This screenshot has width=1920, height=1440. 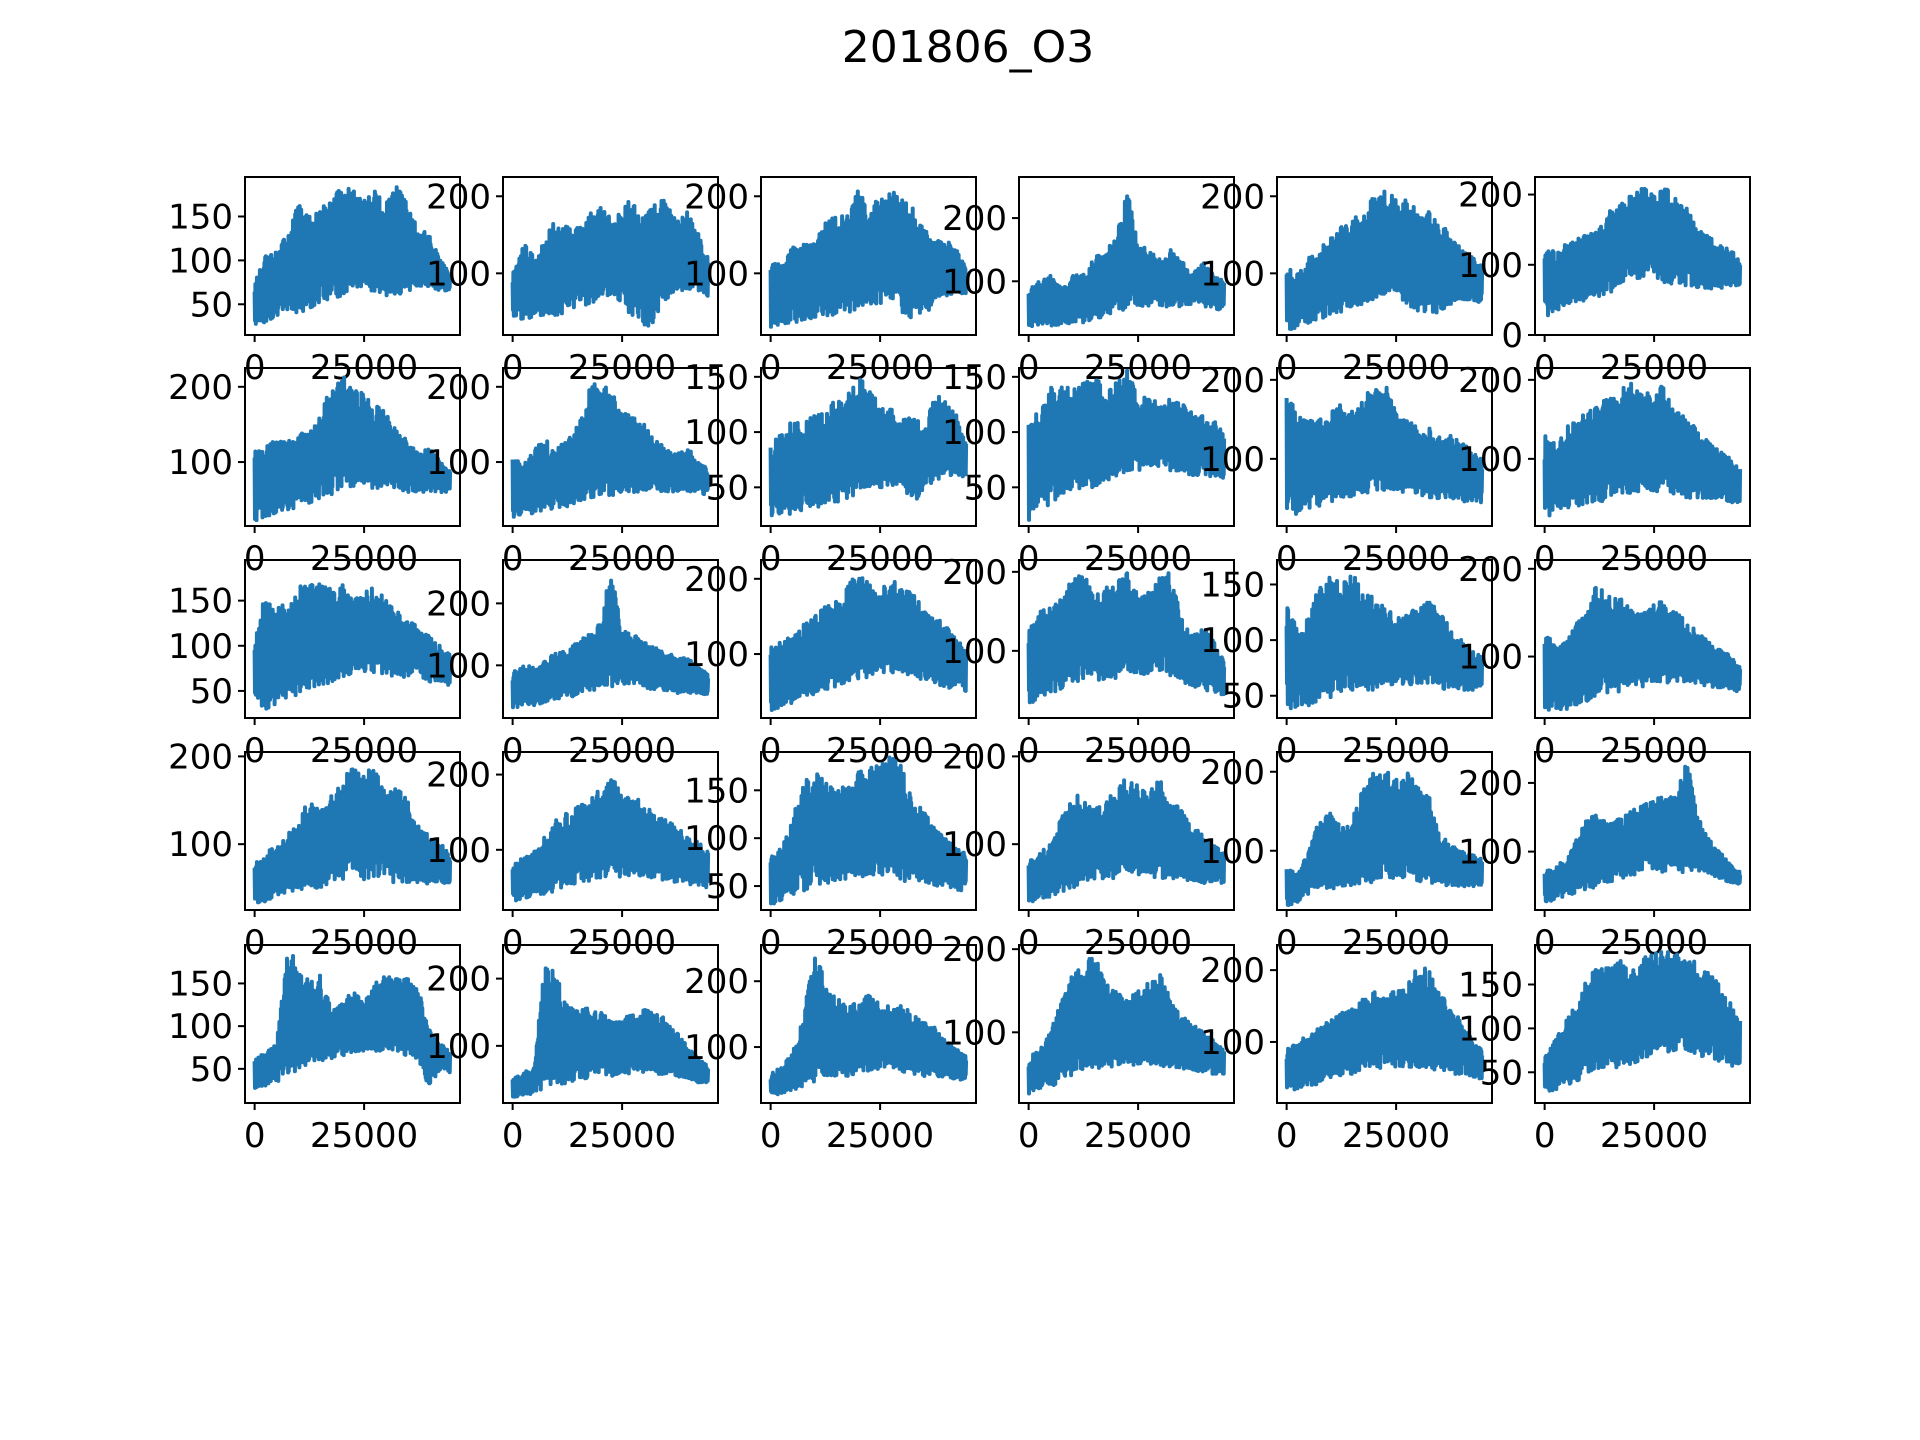 I want to click on subplot-5-2: 100 200 0 25000, so click(x=572, y=1050).